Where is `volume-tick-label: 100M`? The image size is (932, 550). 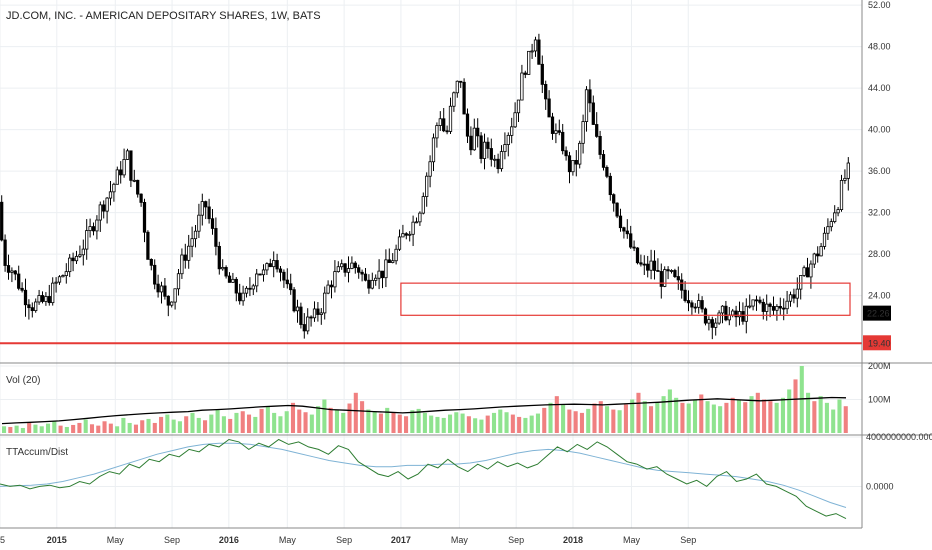
volume-tick-label: 100M is located at coordinates (879, 400).